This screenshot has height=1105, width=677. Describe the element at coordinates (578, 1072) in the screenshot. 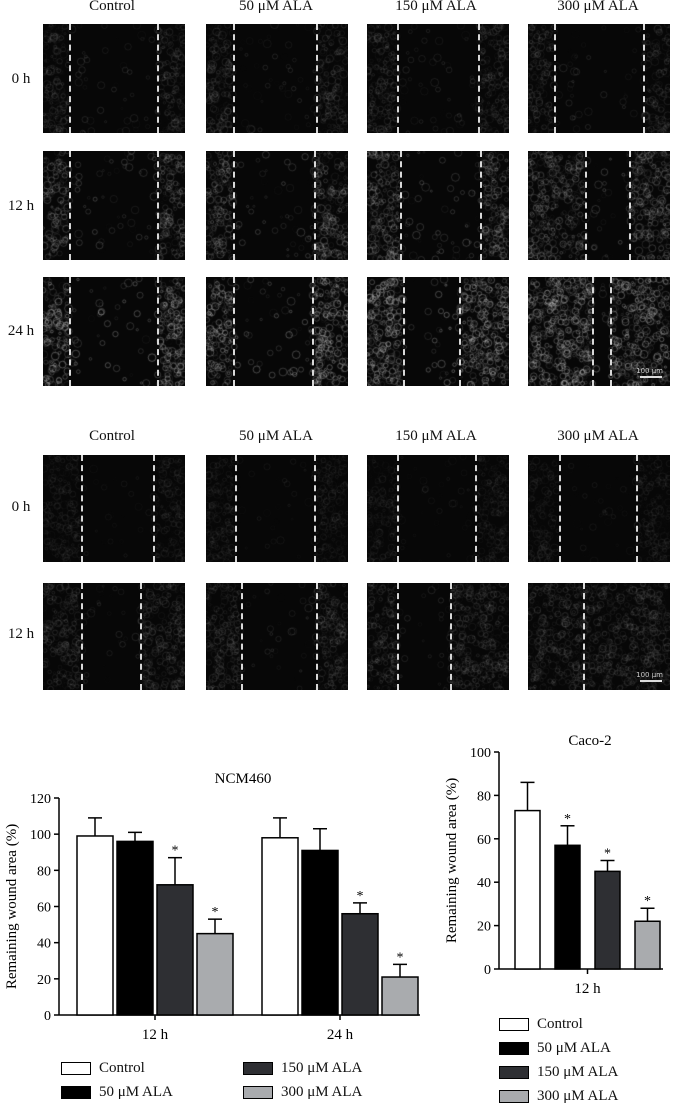

I see `legend-label: 150 μM ALA` at that location.